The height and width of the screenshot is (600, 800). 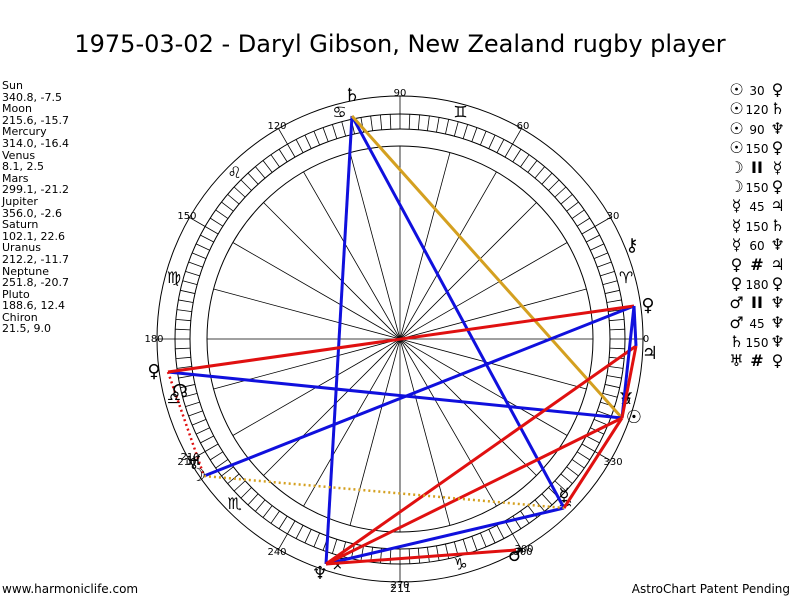 I want to click on aspect-symbol: #, so click(x=757, y=361).